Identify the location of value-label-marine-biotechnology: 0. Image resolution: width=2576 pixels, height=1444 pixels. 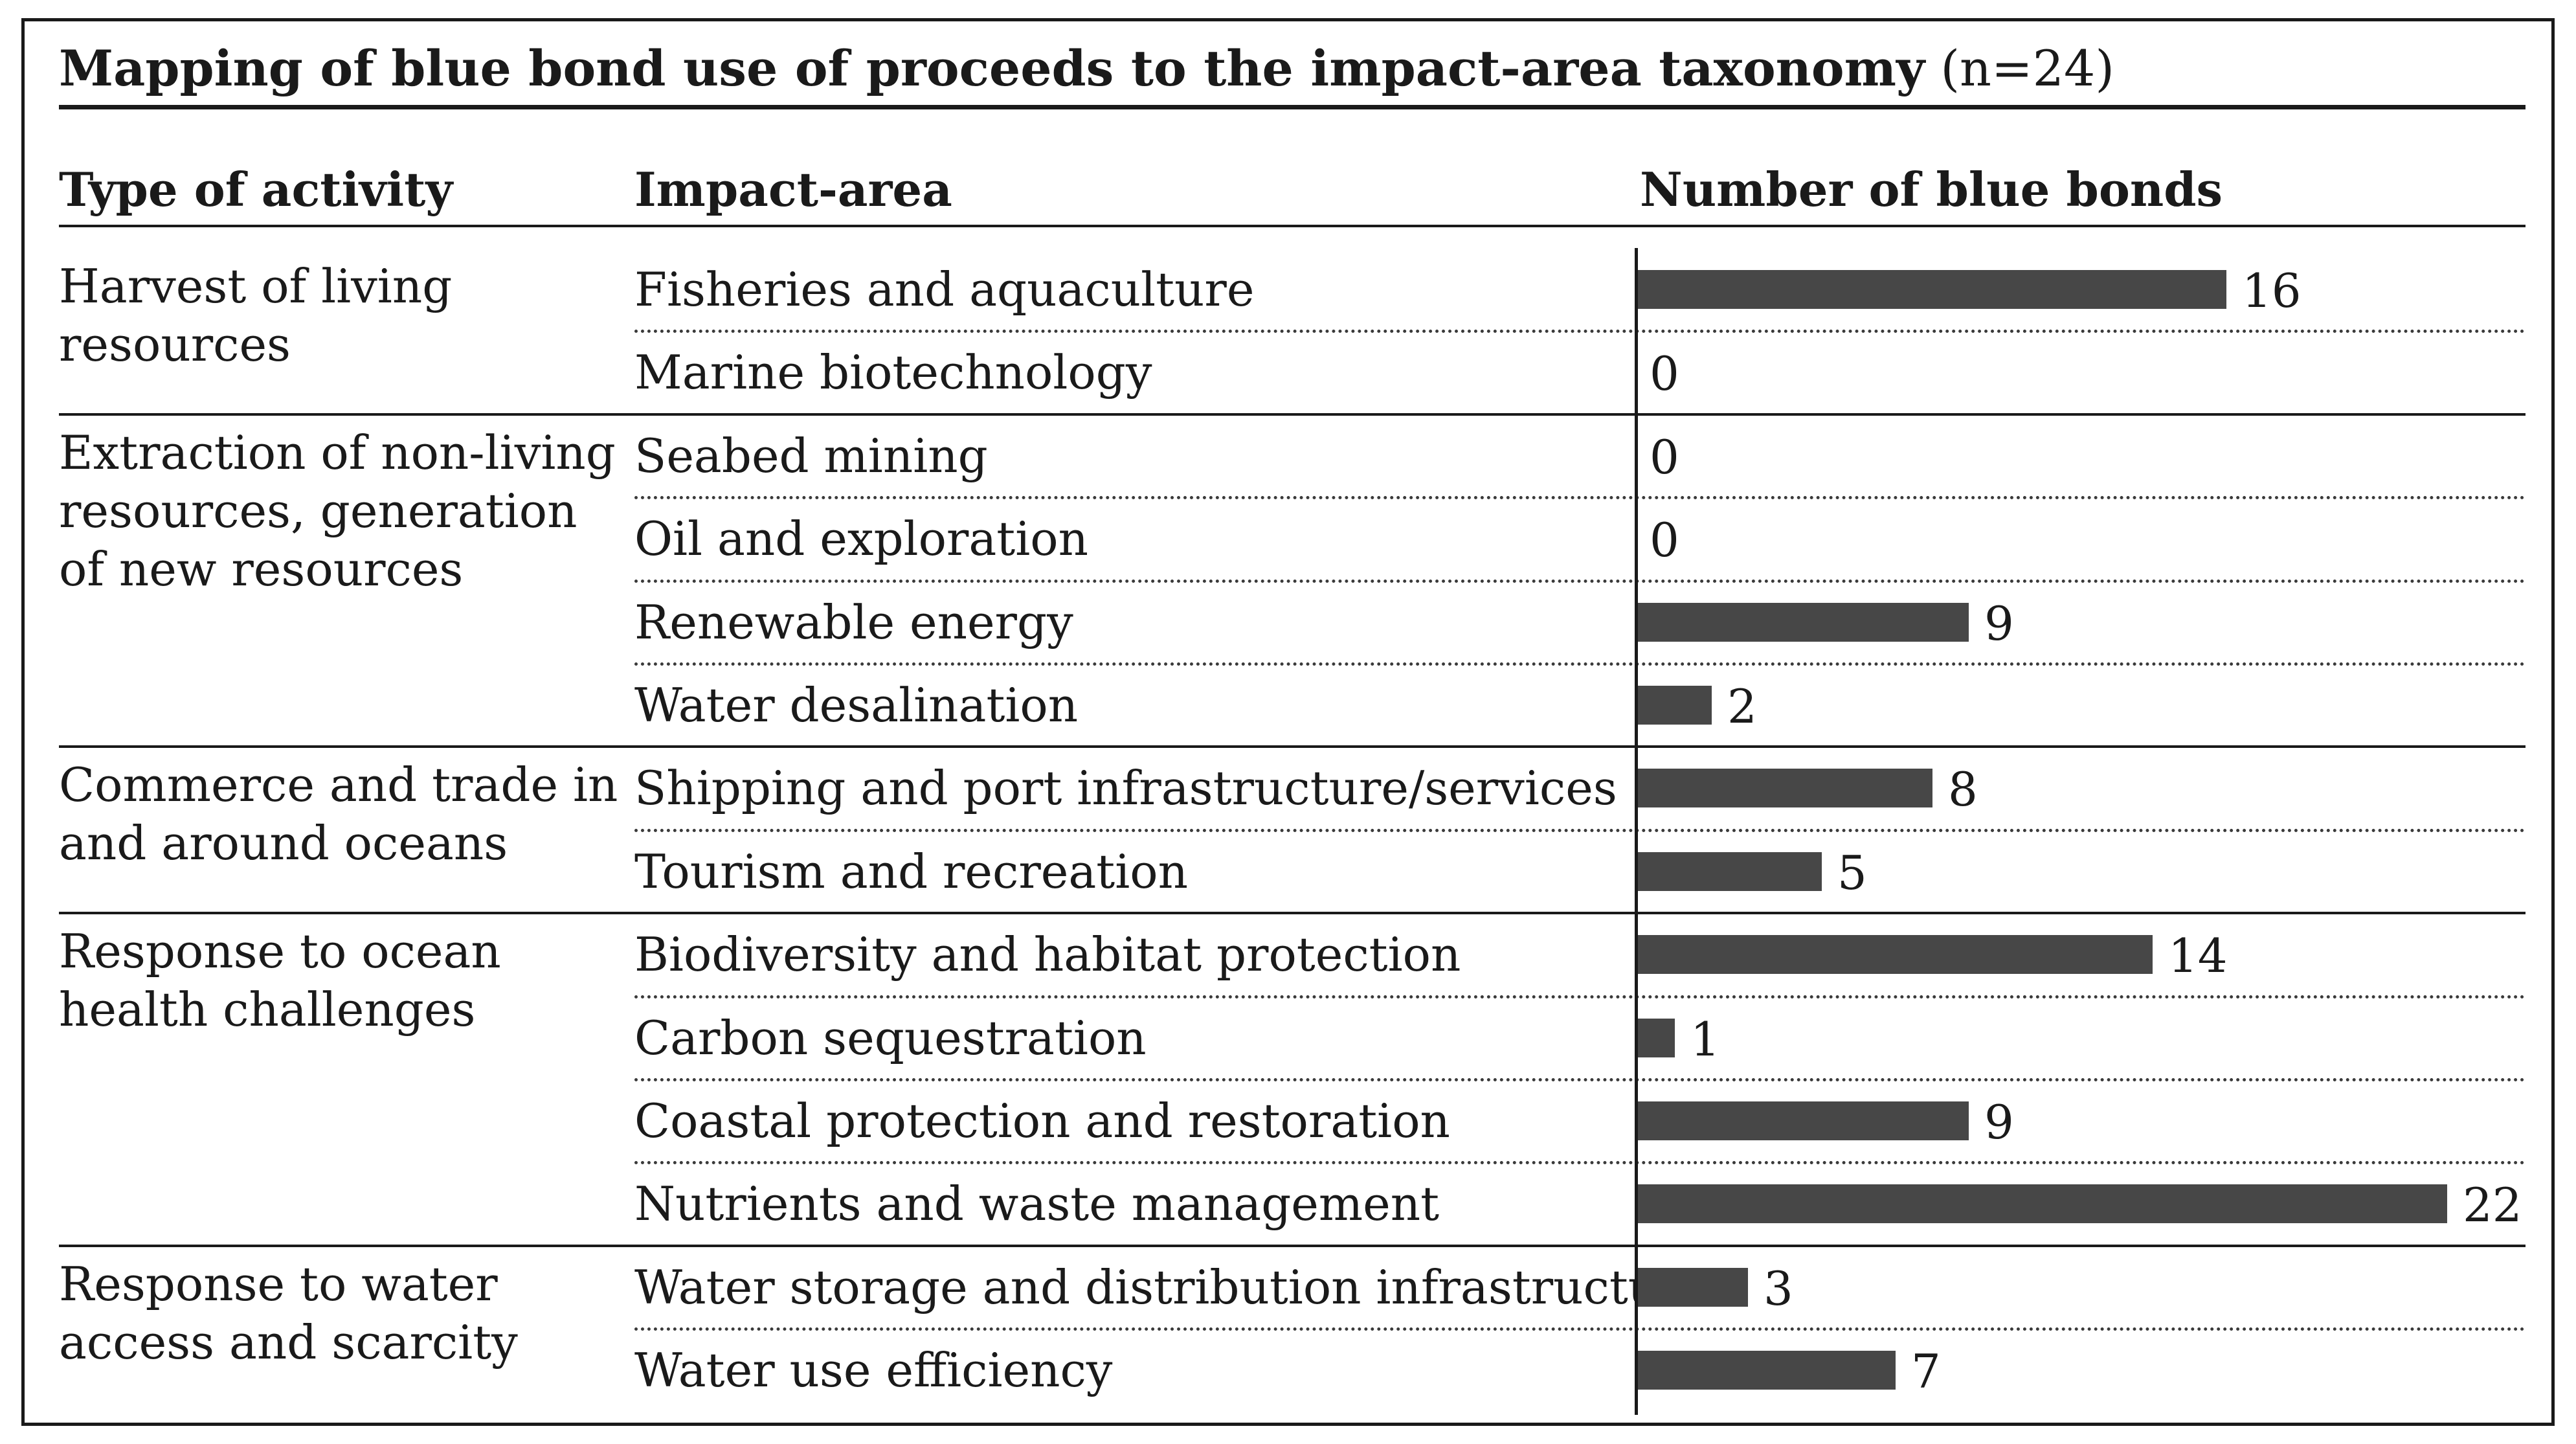
(1664, 373).